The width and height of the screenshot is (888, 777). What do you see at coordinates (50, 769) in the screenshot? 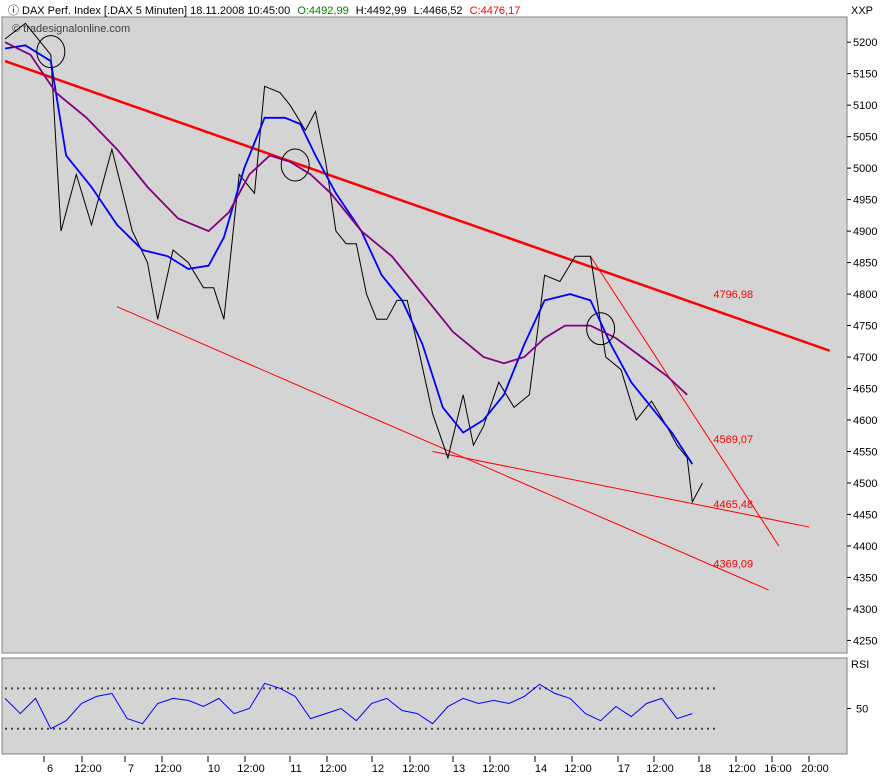
I see `x-tick-label: 6` at bounding box center [50, 769].